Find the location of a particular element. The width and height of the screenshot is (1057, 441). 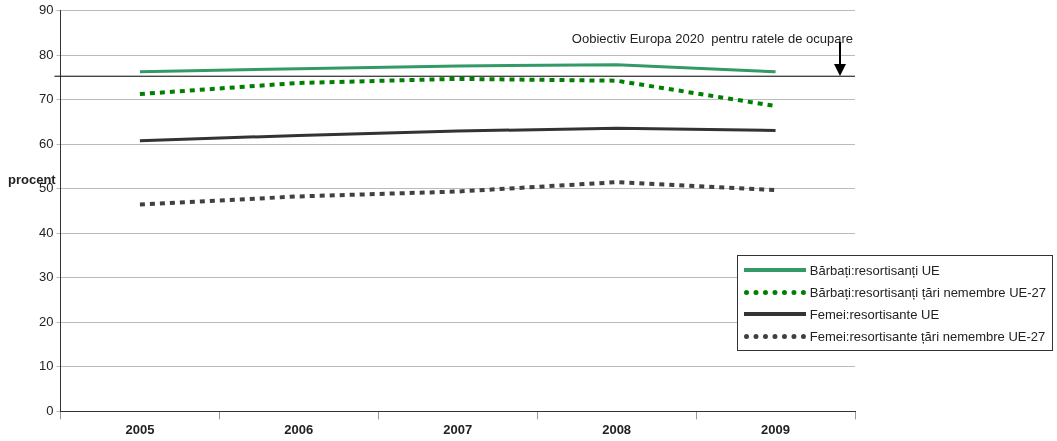

legend-label: Femei:resortisante UE is located at coordinates (874, 314).